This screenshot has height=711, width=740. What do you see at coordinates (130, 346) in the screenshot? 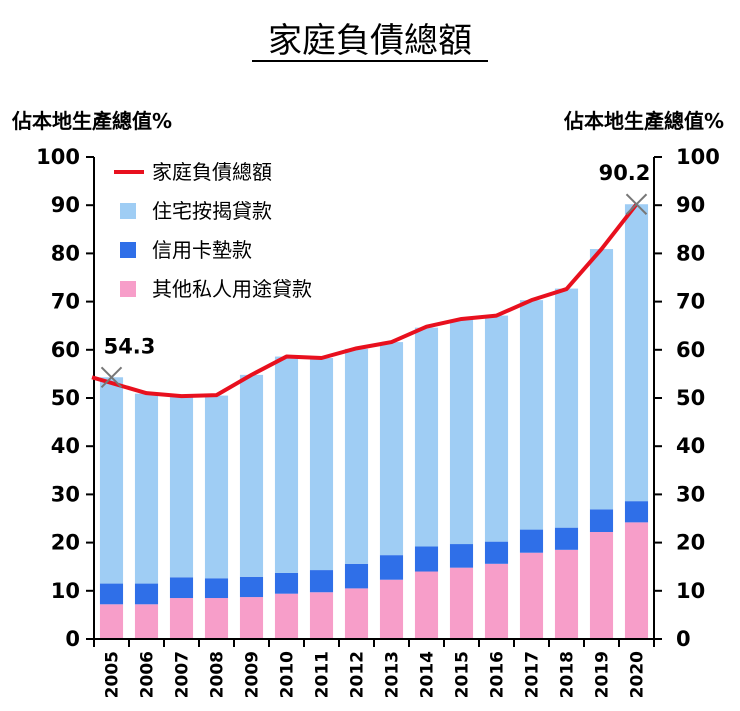
I see `data-label-2005: 54.3` at bounding box center [130, 346].